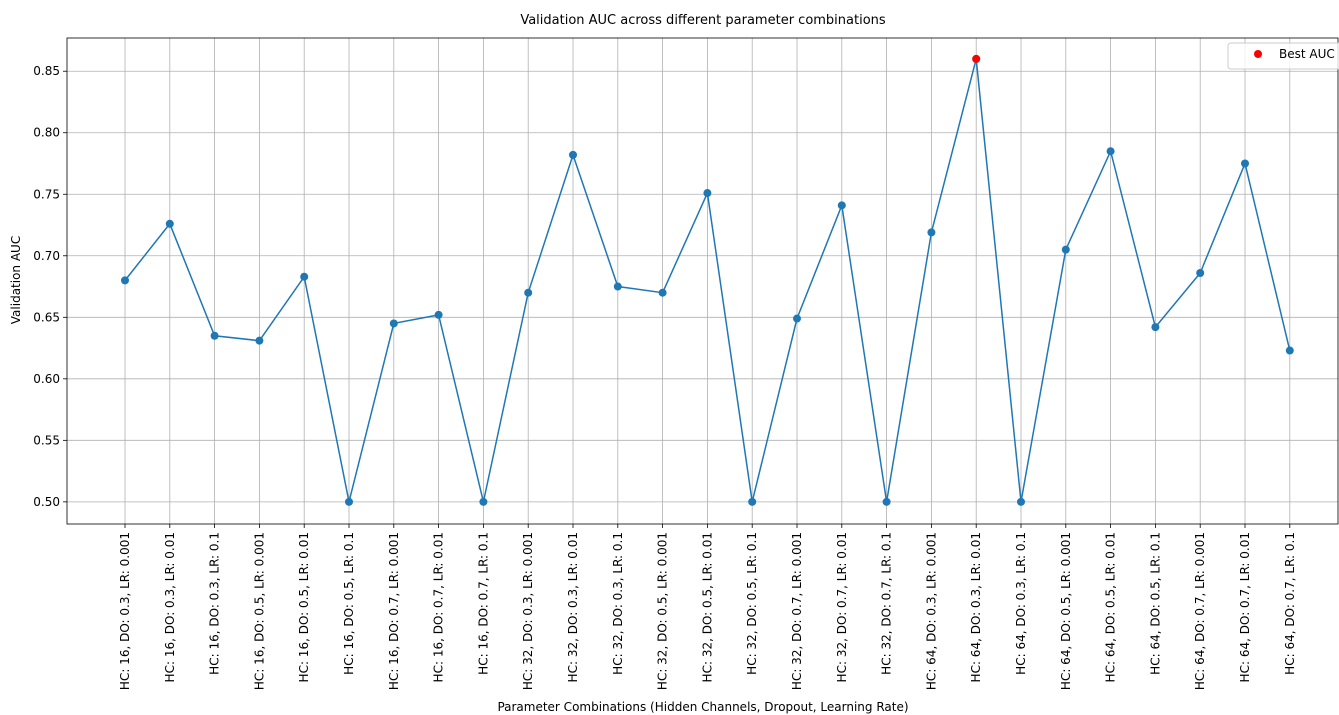 The image size is (1339, 715). Describe the element at coordinates (46, 502) in the screenshot. I see `y-tick-label: 0.50` at that location.